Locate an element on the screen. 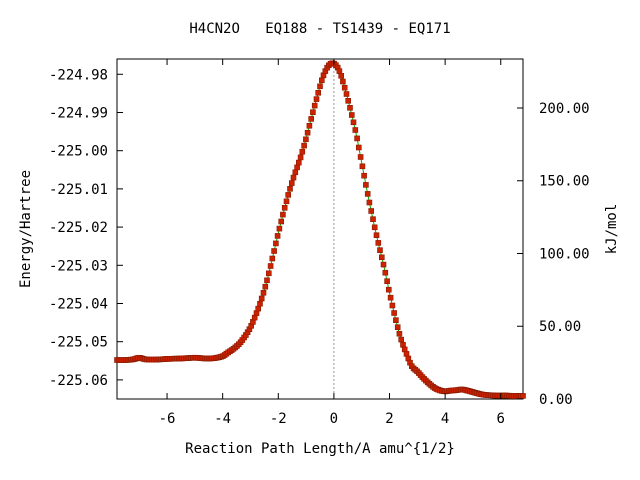 Image resolution: width=640 pixels, height=480 pixels. y2-axis-label: kJ/mol is located at coordinates (612, 229).